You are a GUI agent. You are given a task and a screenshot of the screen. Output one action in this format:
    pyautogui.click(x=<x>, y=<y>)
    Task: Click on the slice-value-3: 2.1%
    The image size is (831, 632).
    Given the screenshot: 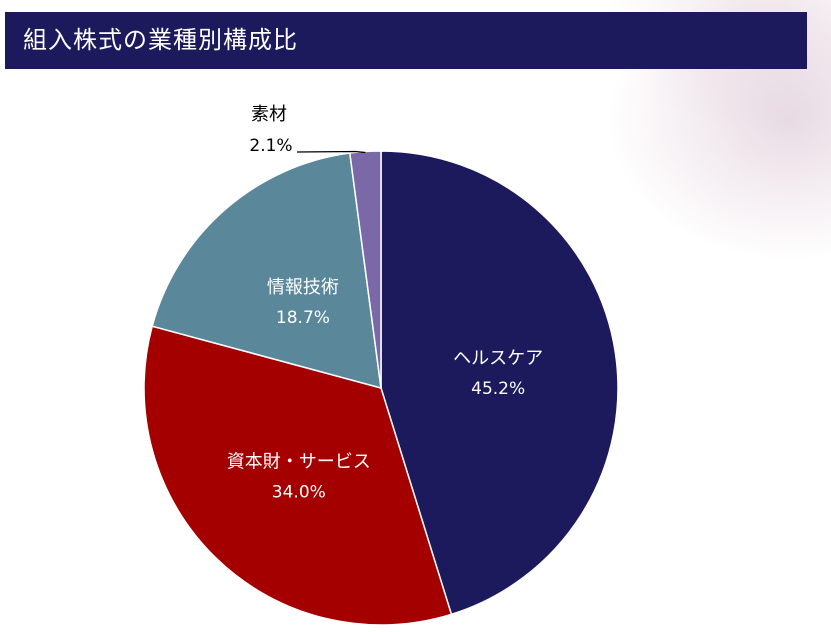 What is the action you would take?
    pyautogui.click(x=270, y=146)
    